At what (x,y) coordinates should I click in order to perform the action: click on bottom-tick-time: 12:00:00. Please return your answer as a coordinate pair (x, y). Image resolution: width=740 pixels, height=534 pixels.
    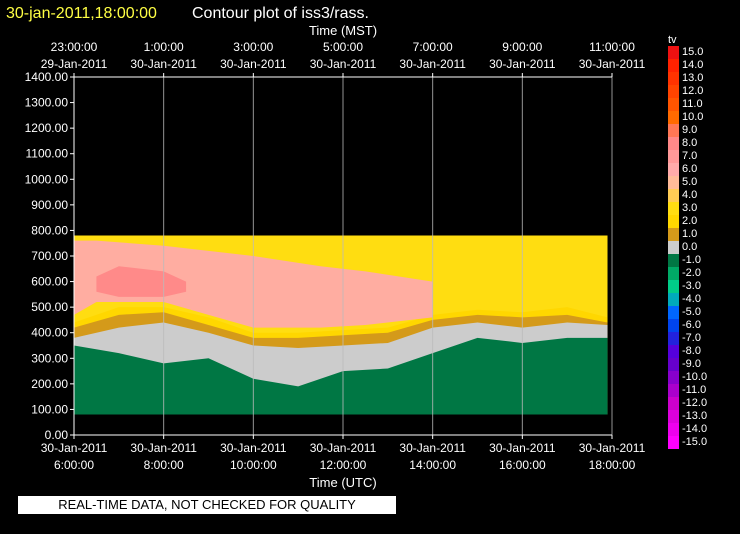
    Looking at the image, I should click on (343, 465).